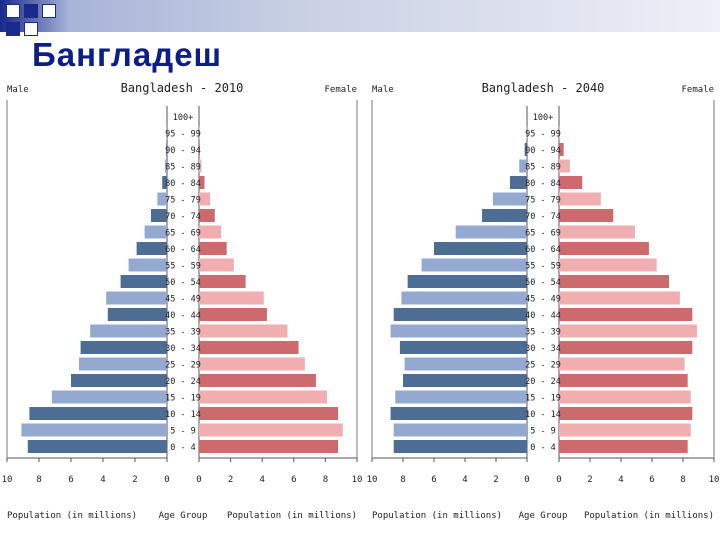  Describe the element at coordinates (543, 448) in the screenshot. I see `chart2-age-label: 0 - 4` at that location.